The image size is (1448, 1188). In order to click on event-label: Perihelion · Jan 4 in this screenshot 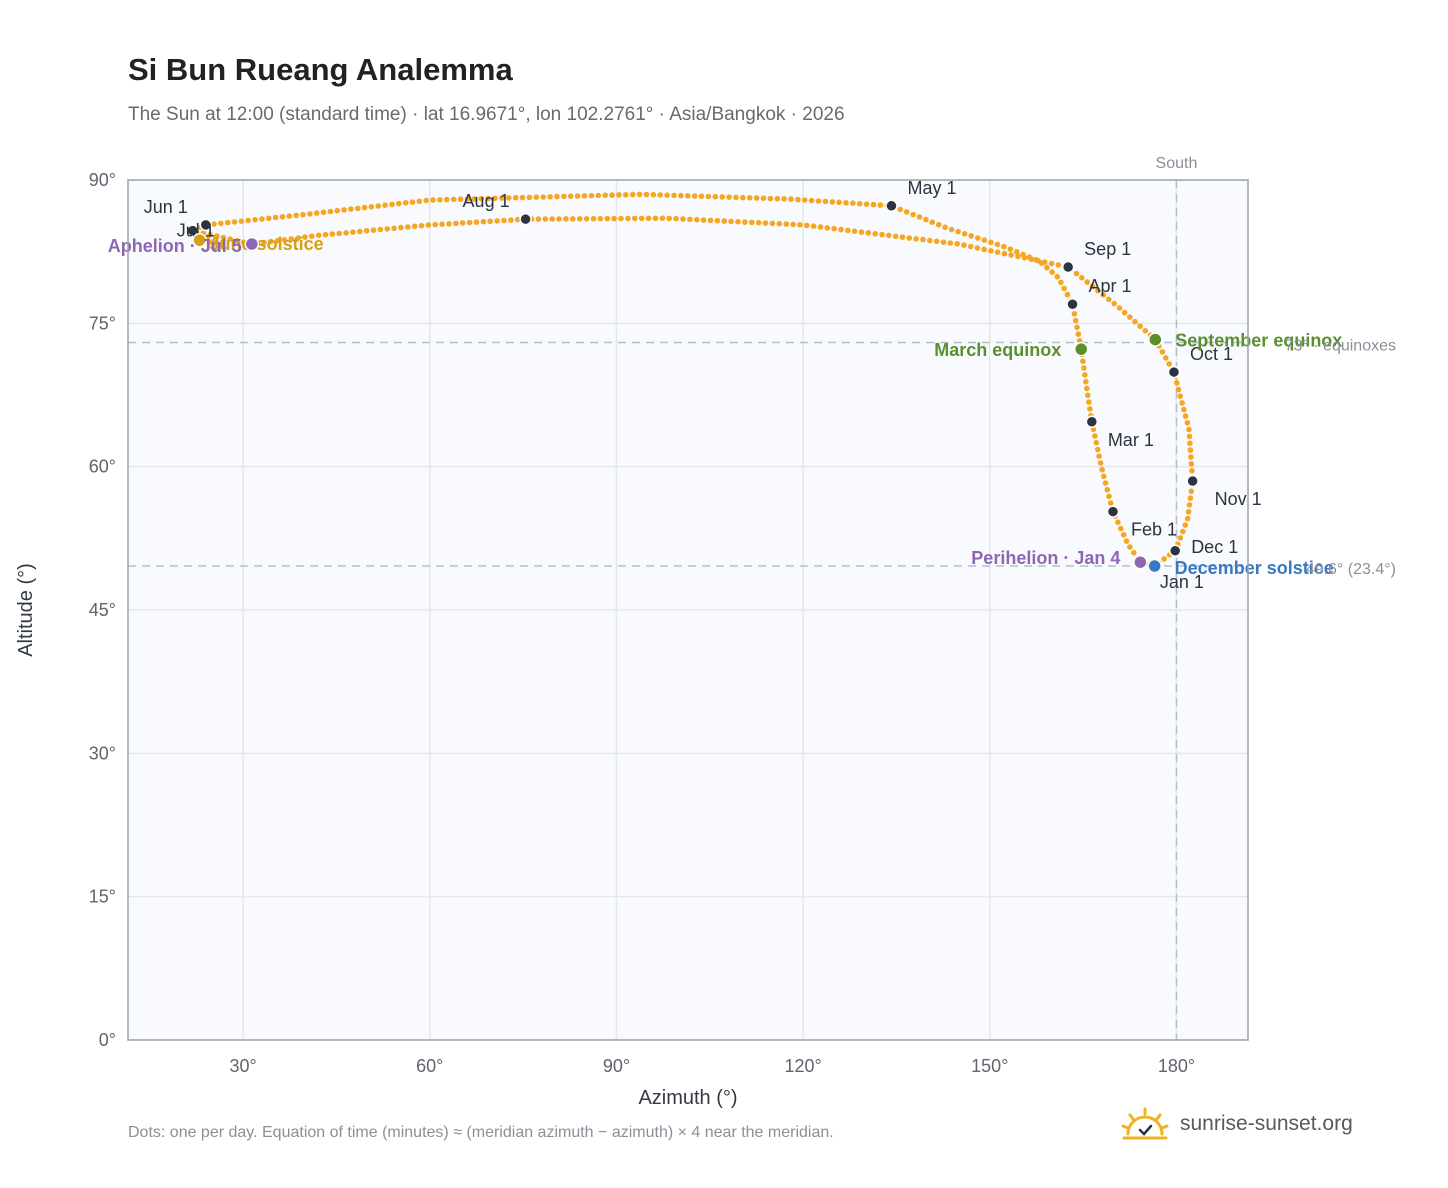, I will do `click(1045, 558)`.